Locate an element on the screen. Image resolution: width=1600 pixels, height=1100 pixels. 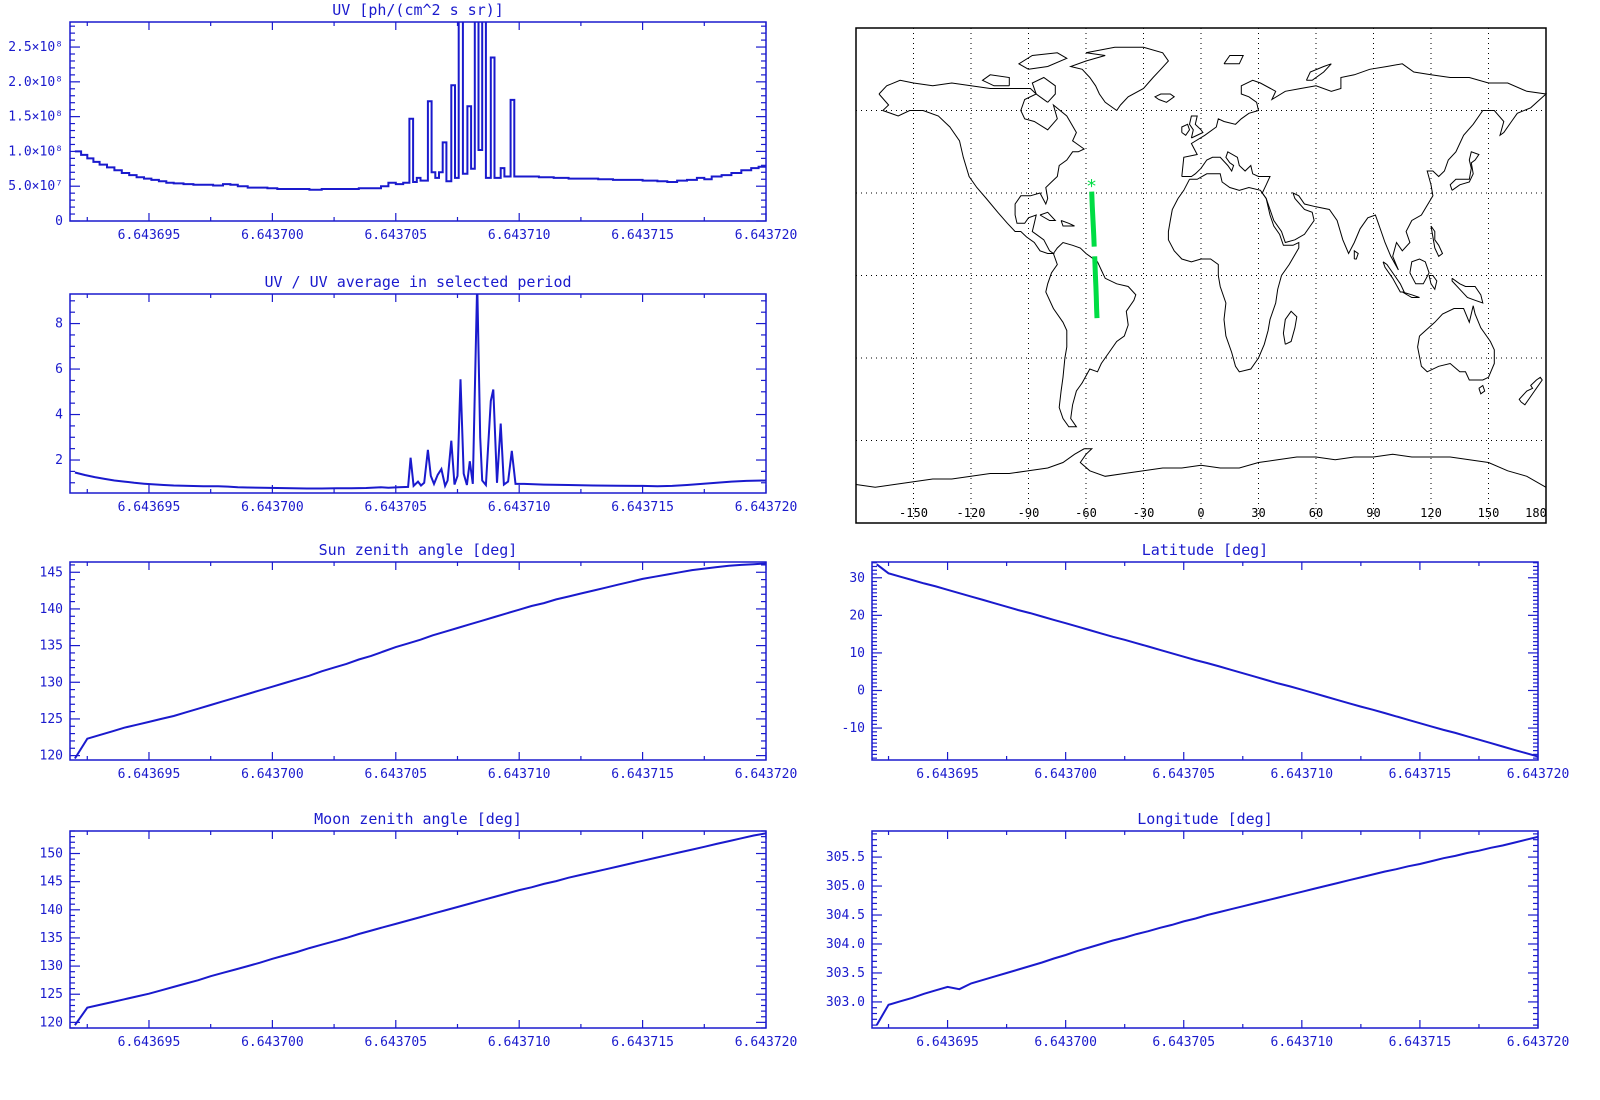
y-tick-label: 5.0×10⁷ is located at coordinates (35, 186).